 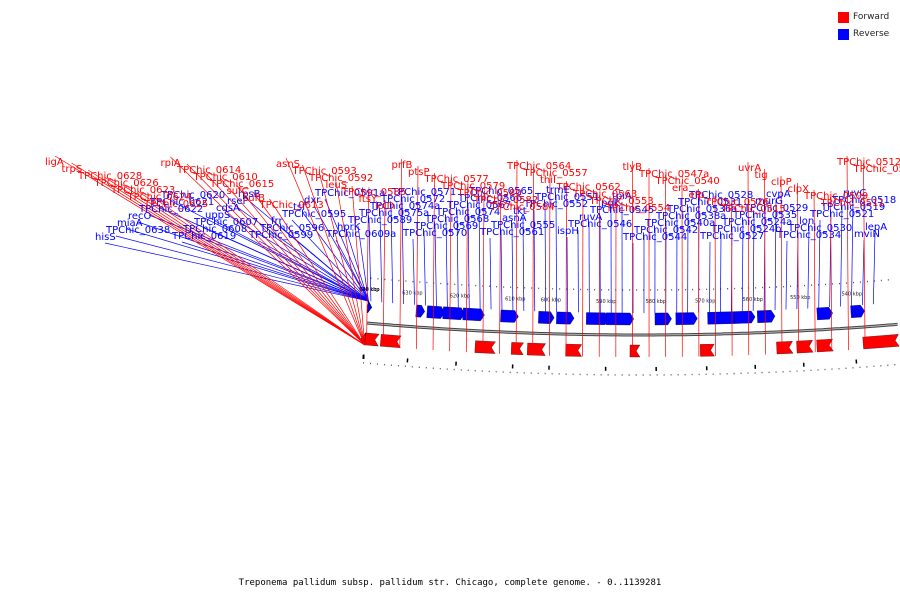 What do you see at coordinates (610, 203) in the screenshot?
I see `gene-label: pgk` at bounding box center [610, 203].